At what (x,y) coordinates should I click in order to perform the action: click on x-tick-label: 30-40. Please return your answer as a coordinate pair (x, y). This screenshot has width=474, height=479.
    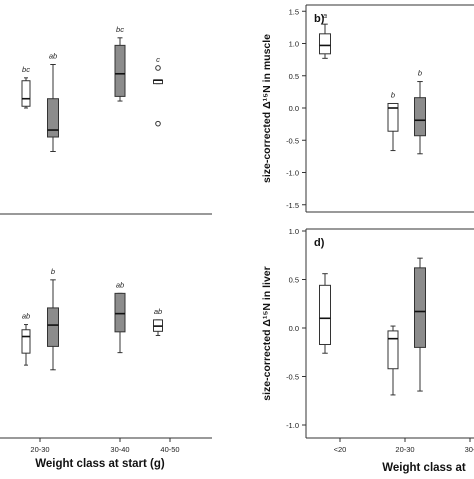
    Looking at the image, I should click on (119, 449).